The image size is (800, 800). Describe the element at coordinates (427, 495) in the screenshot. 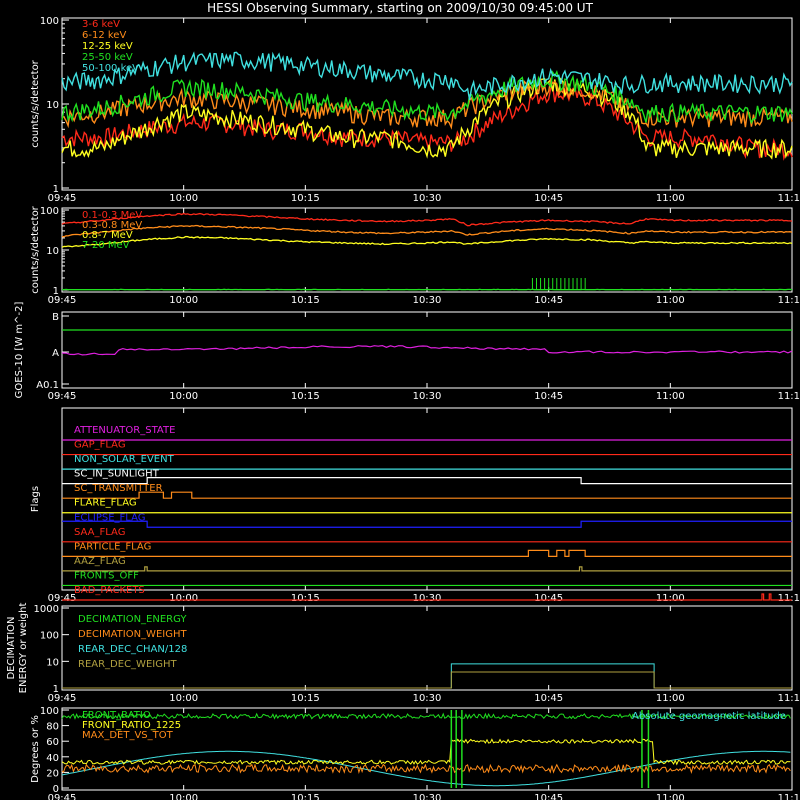

I see `flag-line-sc-transmitter` at that location.